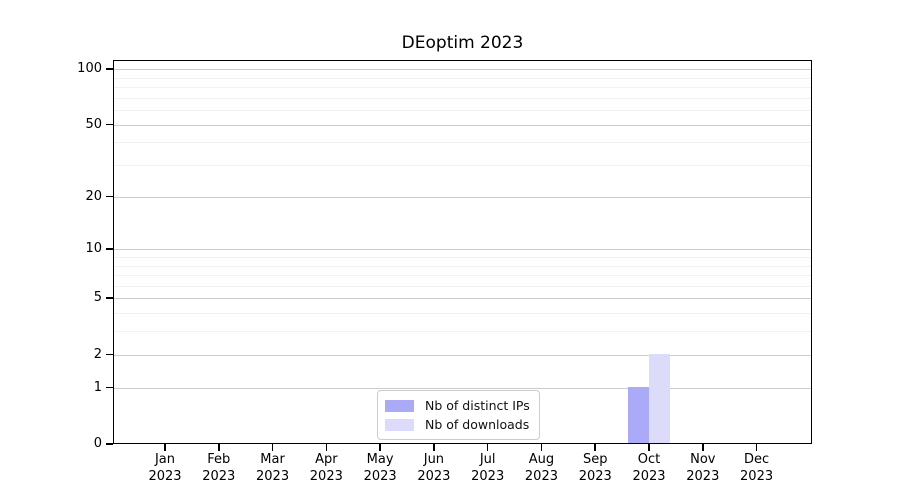  I want to click on x-tick-label: Mar 2023, so click(273, 468).